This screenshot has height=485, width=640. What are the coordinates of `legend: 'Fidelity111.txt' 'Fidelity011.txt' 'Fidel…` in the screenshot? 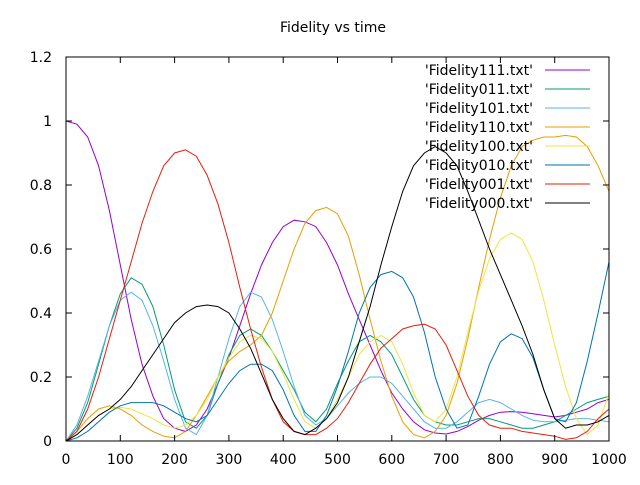 It's located at (507, 137).